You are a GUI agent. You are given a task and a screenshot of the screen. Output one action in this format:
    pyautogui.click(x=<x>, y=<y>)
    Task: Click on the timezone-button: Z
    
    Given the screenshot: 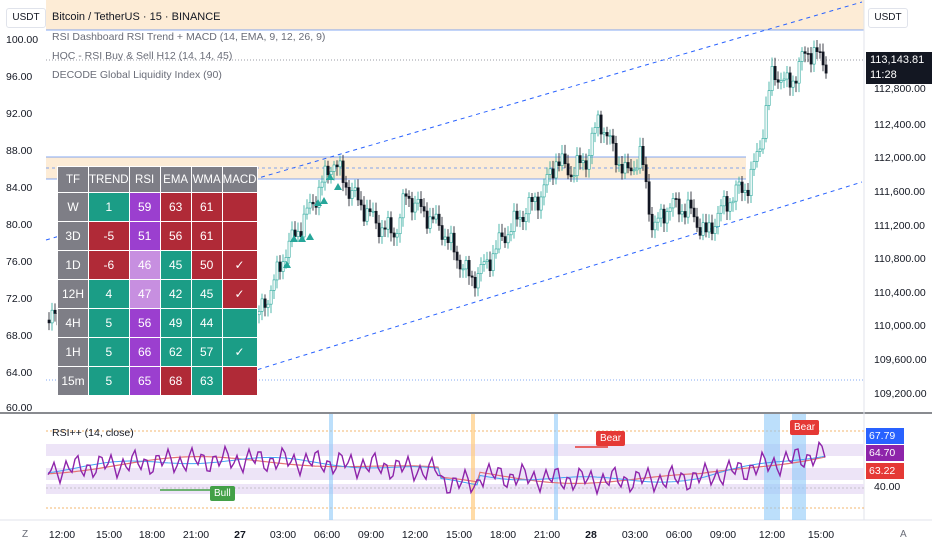 What is the action you would take?
    pyautogui.click(x=25, y=534)
    